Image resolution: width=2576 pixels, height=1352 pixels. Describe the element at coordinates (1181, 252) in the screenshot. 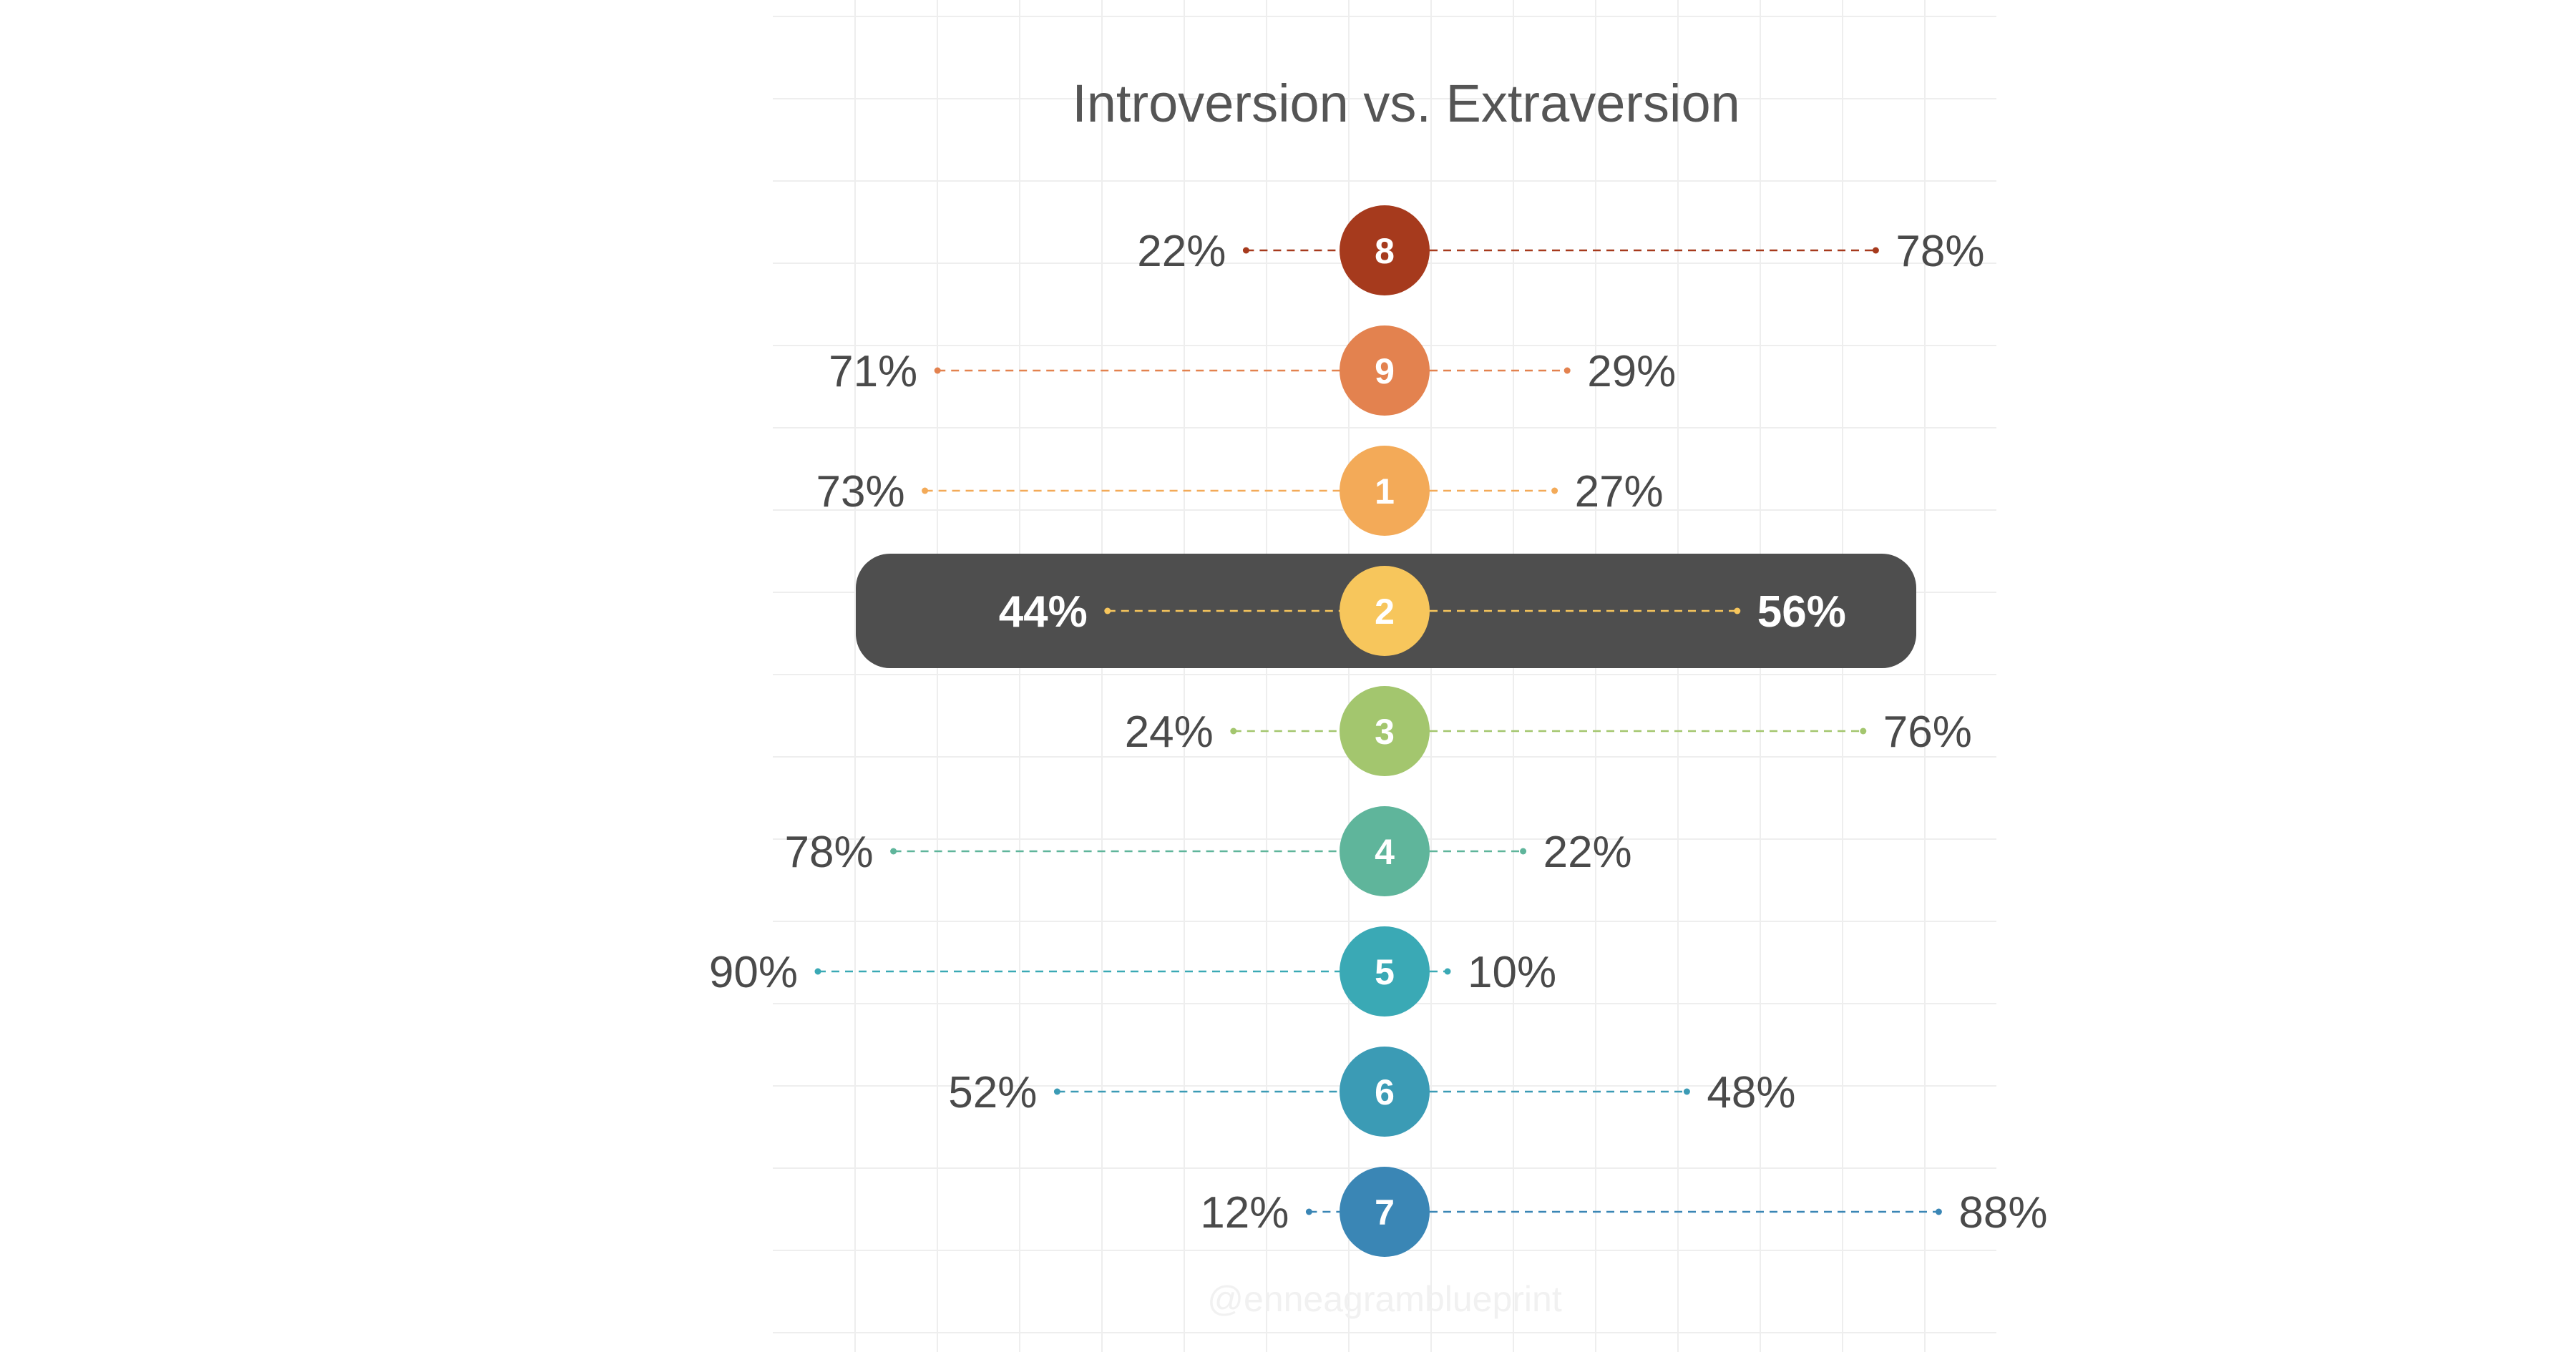

I see `introversion-label: 22%` at that location.